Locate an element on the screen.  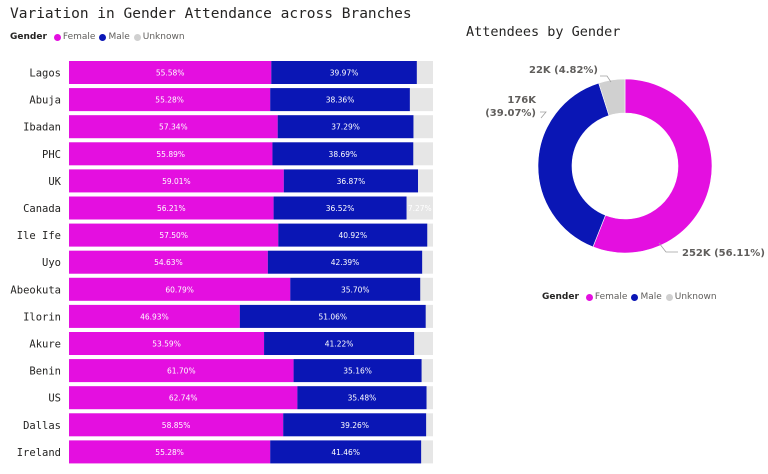
category-label: Abeokuta is located at coordinates (35, 290).